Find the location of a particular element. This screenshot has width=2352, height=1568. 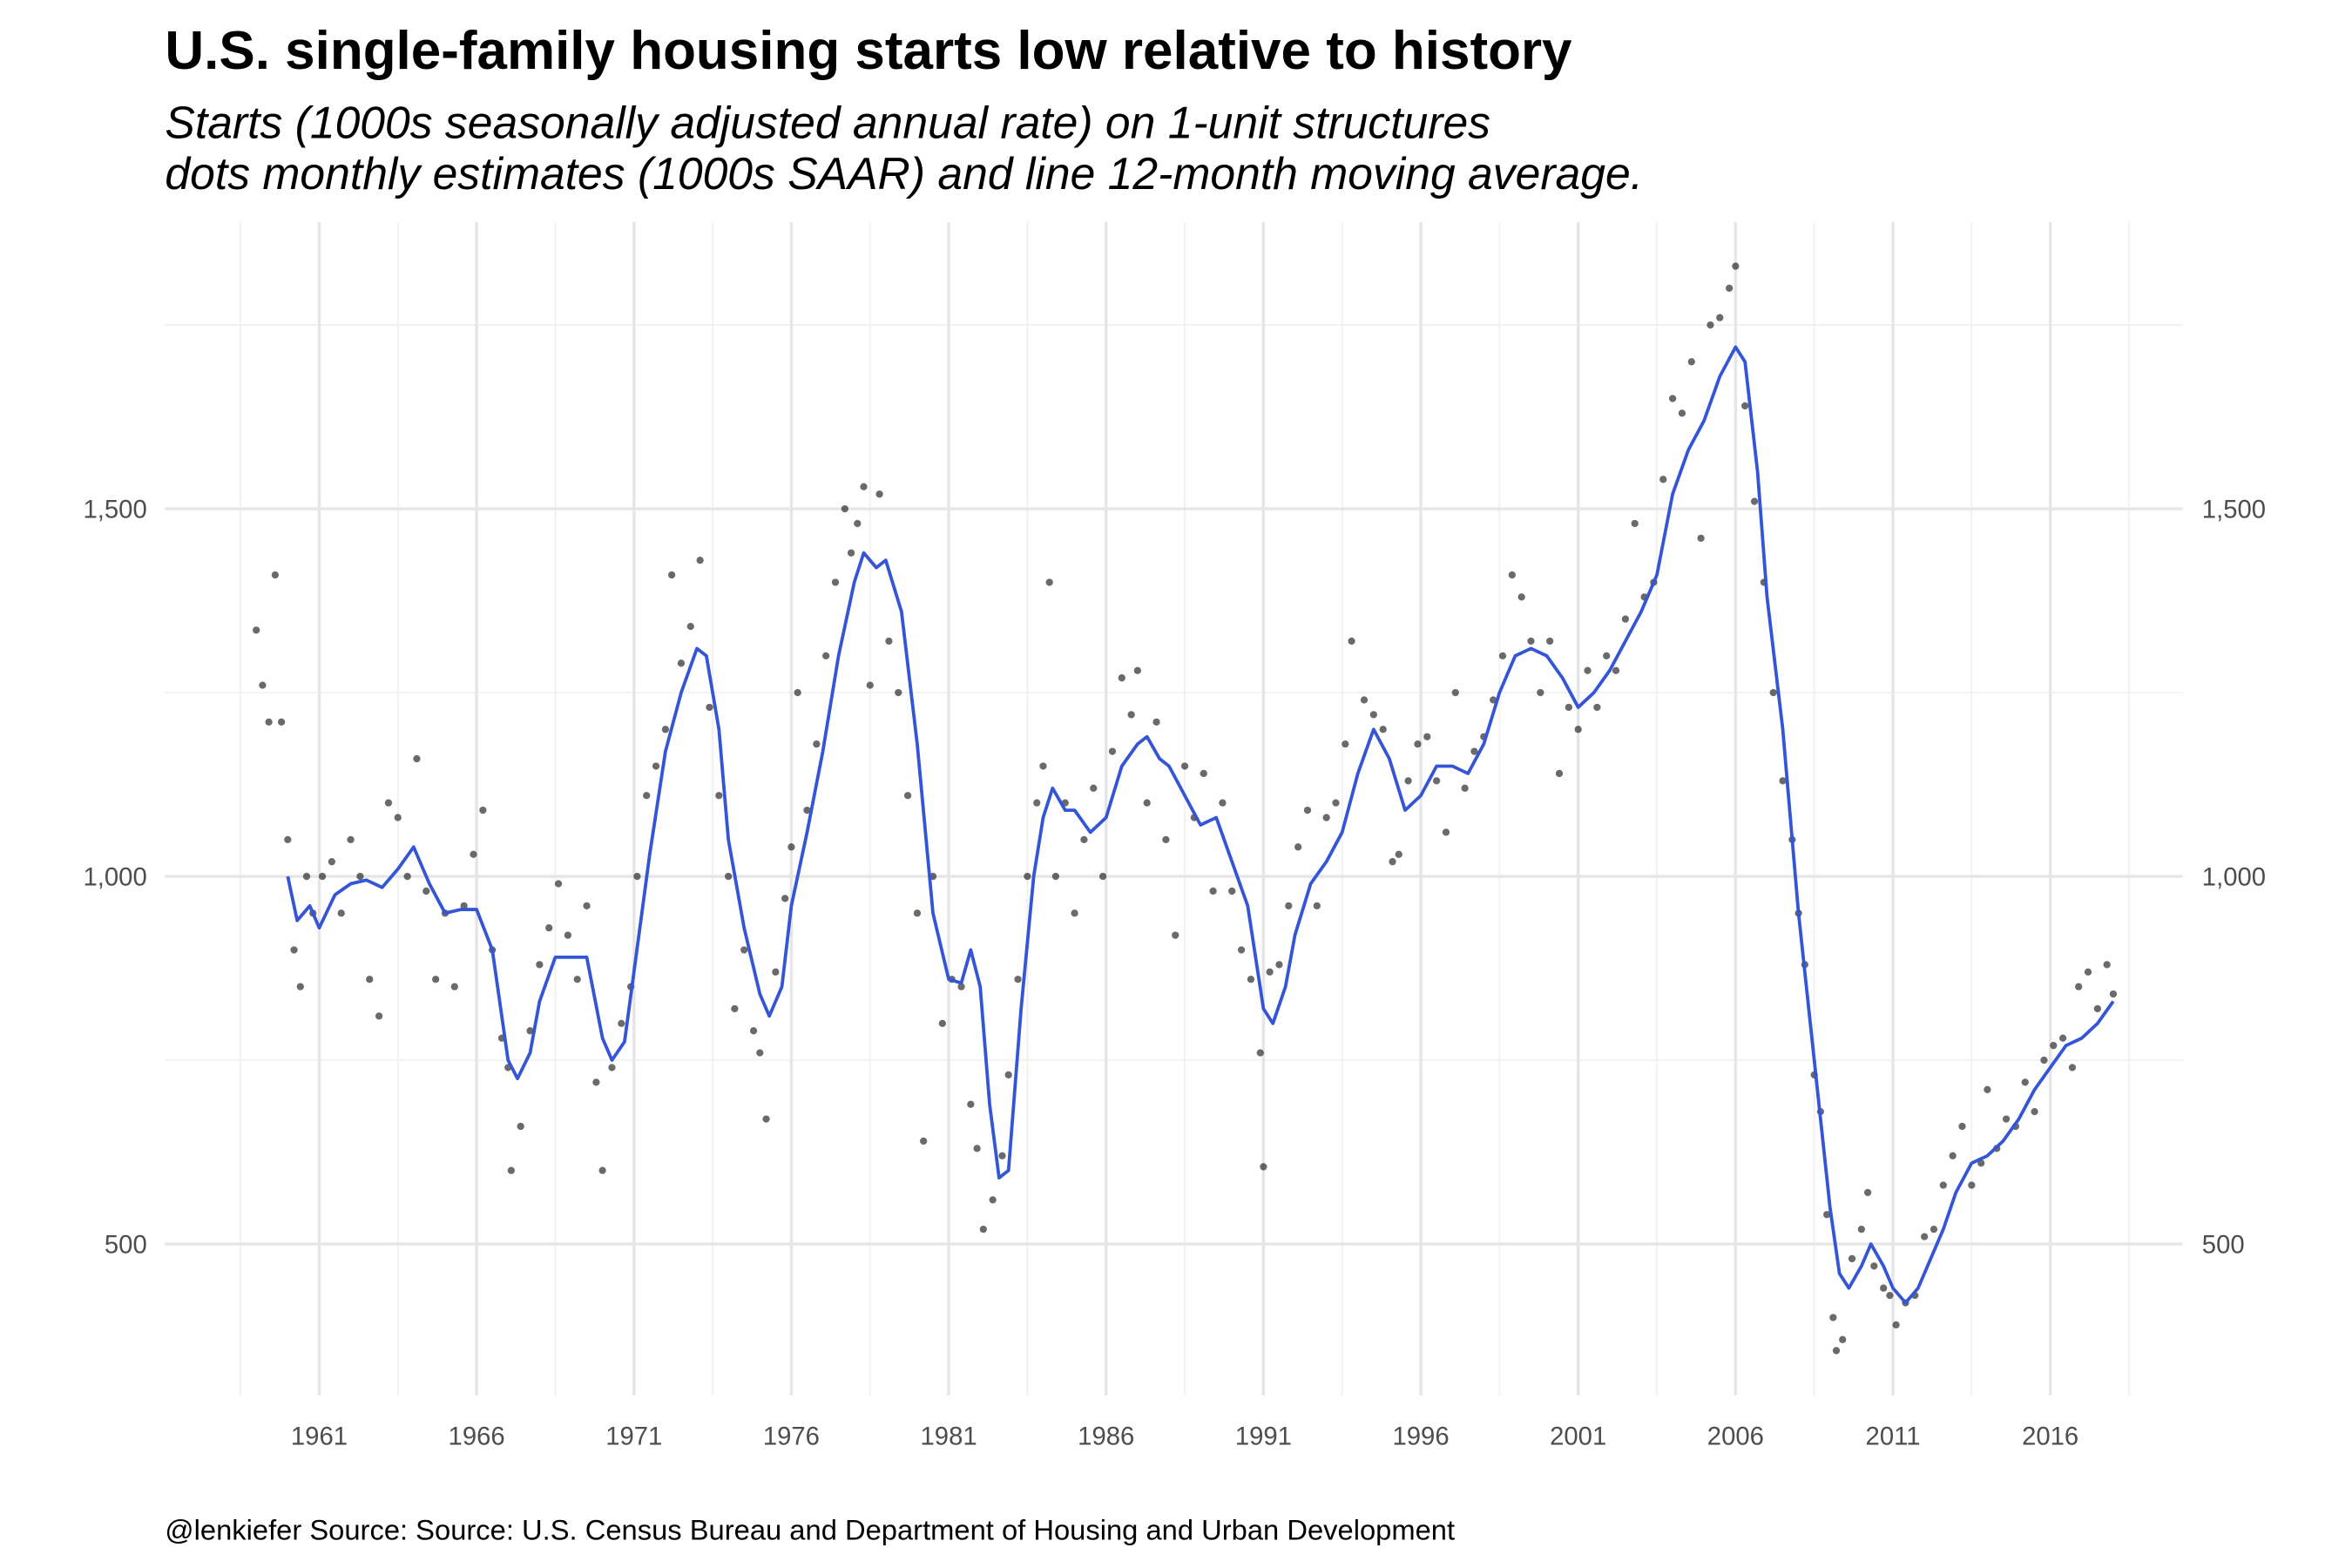

x-tick-label: 1986 is located at coordinates (1106, 1437).